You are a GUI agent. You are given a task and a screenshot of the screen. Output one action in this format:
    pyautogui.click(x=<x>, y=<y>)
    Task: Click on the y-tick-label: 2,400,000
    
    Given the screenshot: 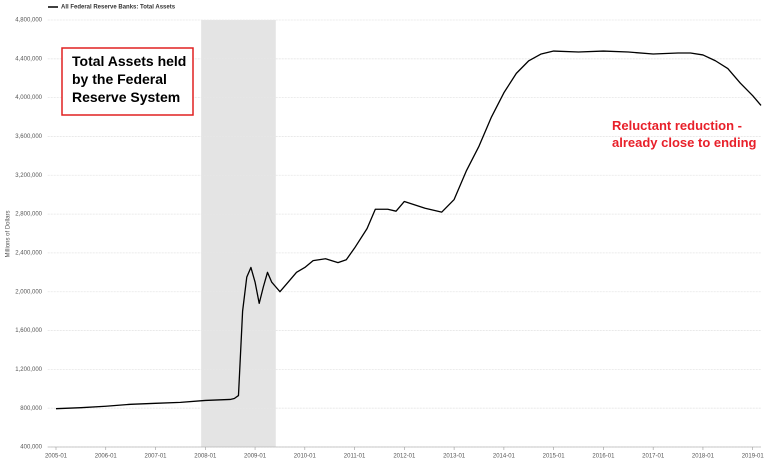 What is the action you would take?
    pyautogui.click(x=28, y=253)
    